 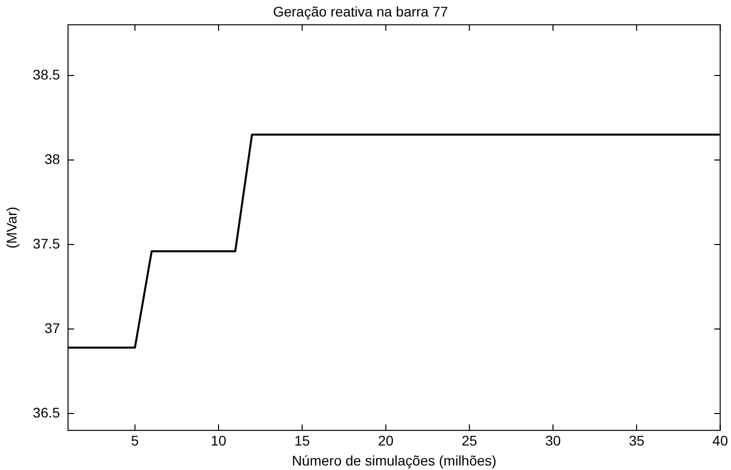 I want to click on y-tick-label: 37.5, so click(x=46, y=243).